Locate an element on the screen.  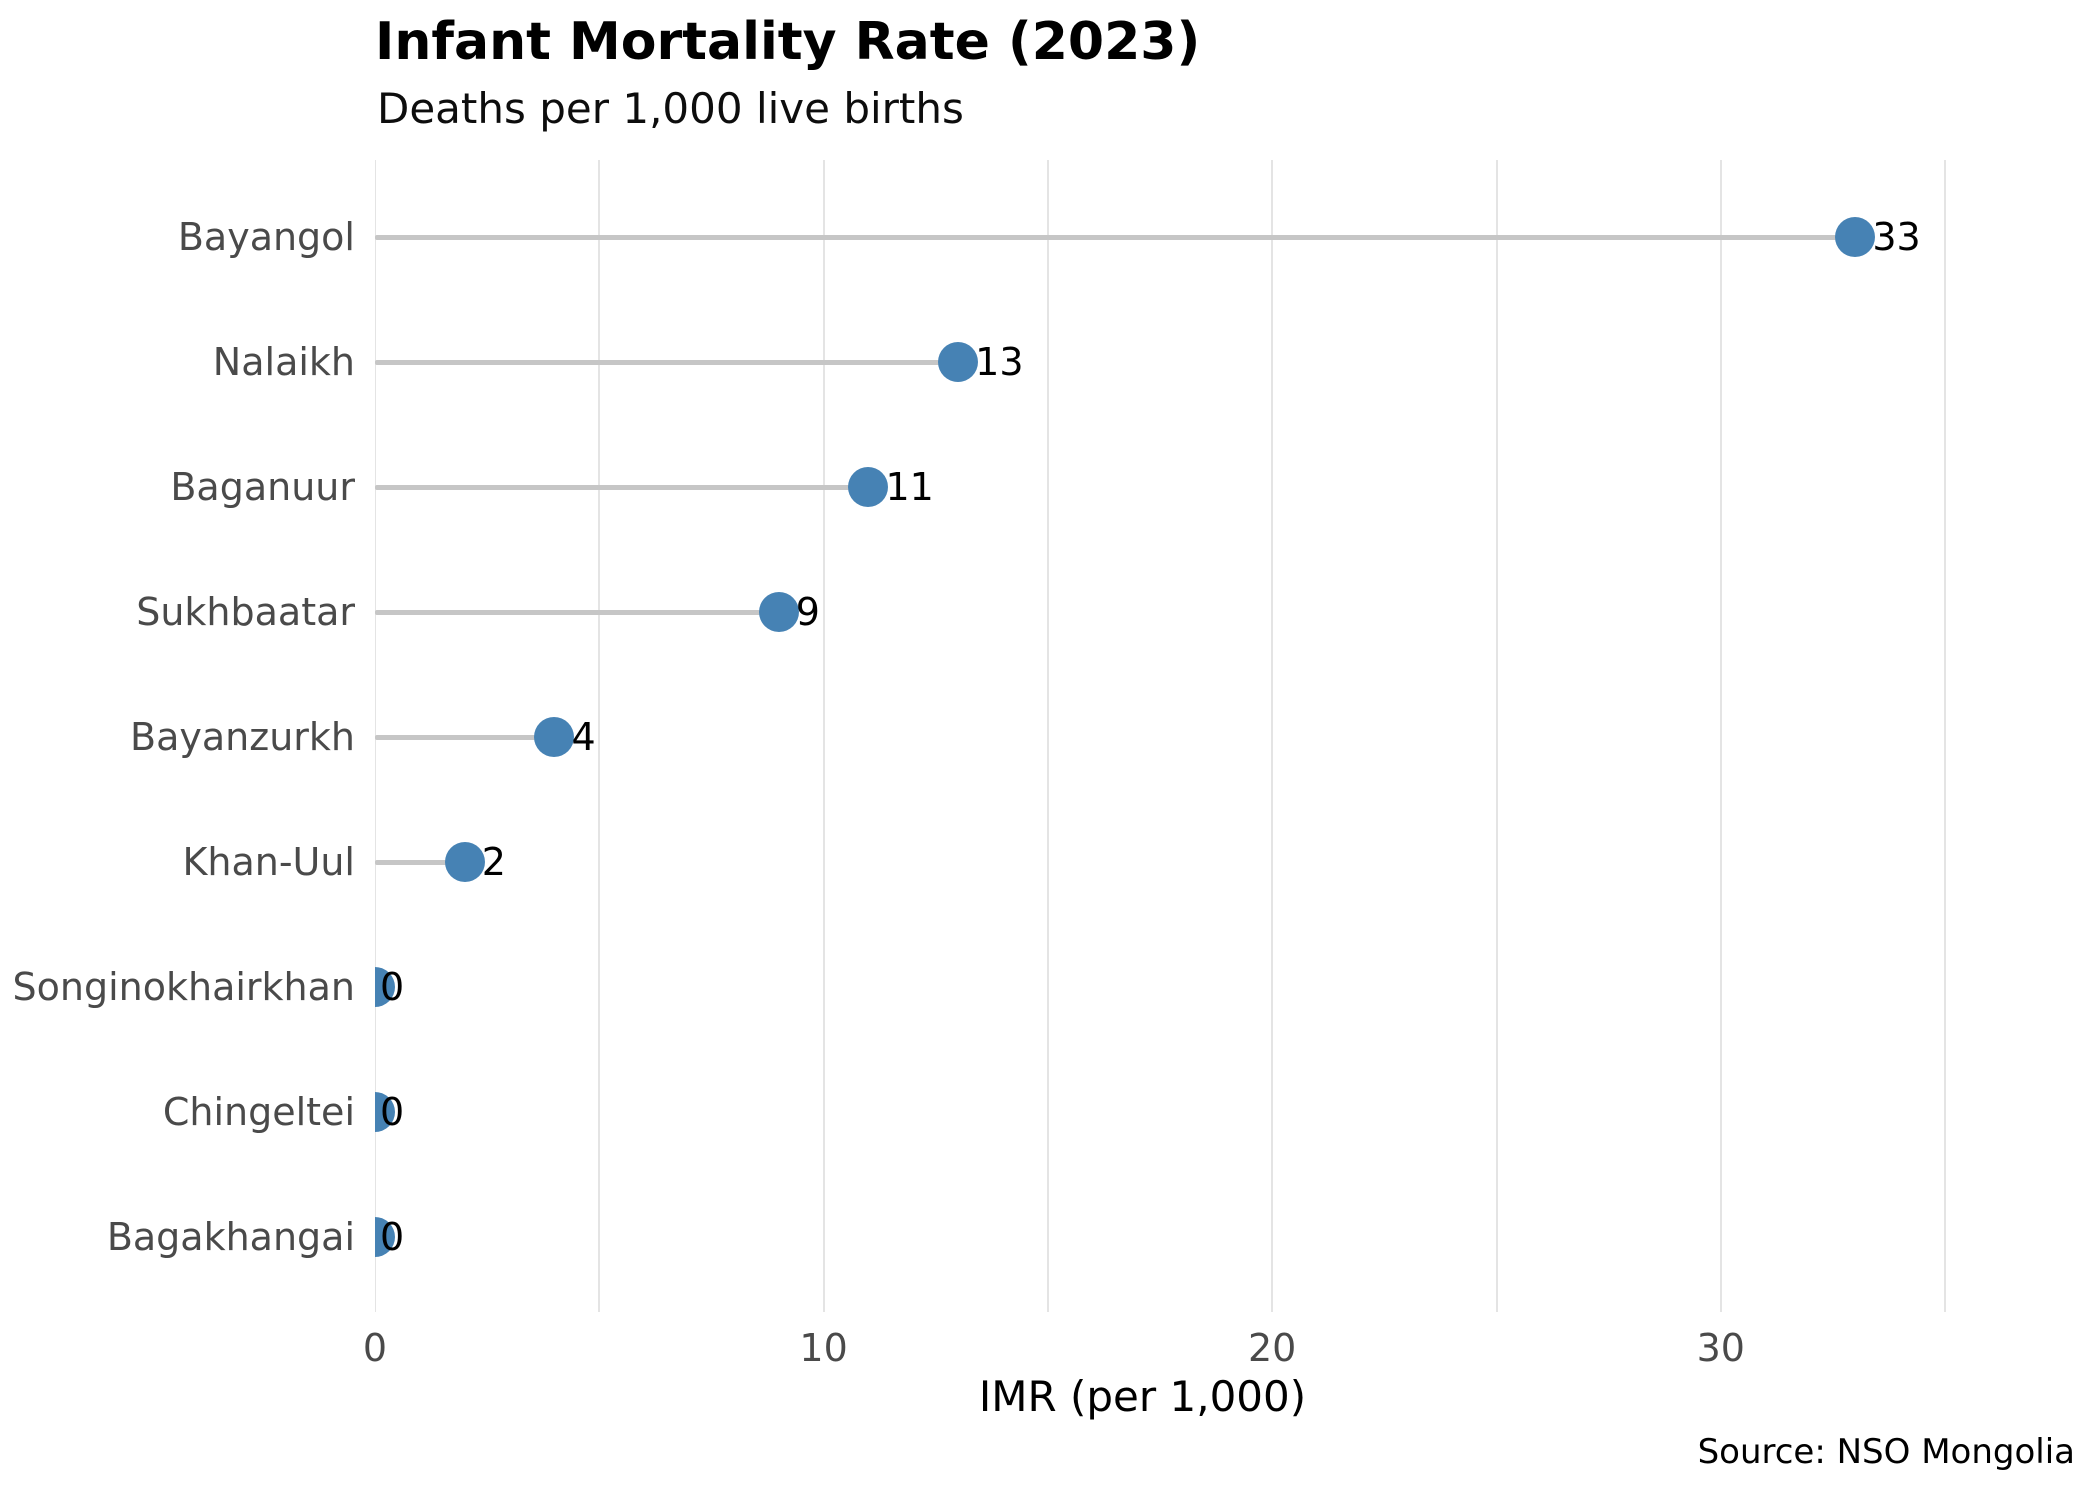
x-axis-title: IMR (per 1,000) is located at coordinates (1142, 1396).